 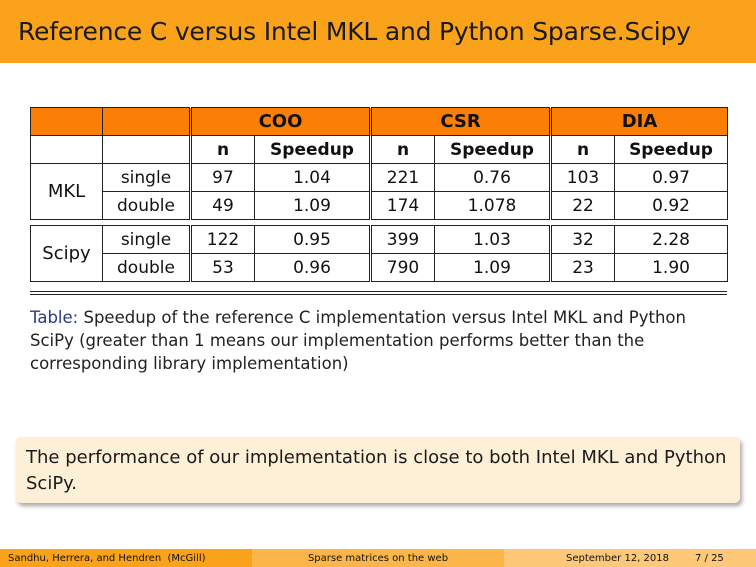 What do you see at coordinates (222, 239) in the screenshot?
I see `coo-n-cell: 122` at bounding box center [222, 239].